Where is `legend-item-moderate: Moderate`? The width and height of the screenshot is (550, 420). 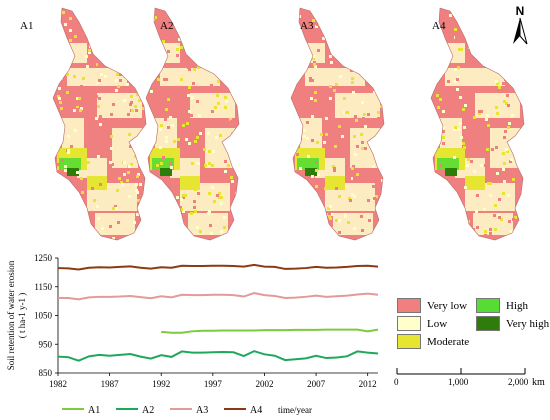
legend-item-moderate: Moderate is located at coordinates (433, 341).